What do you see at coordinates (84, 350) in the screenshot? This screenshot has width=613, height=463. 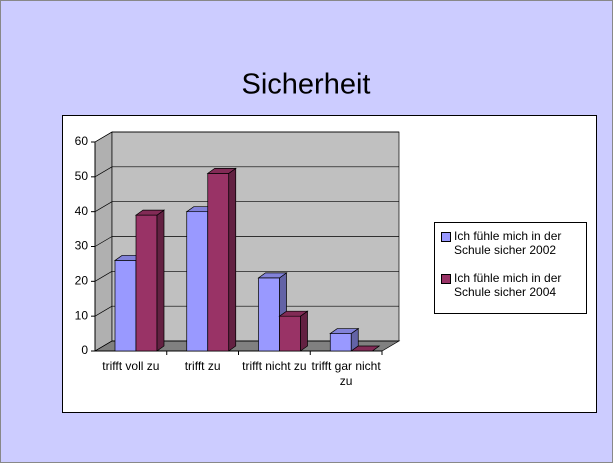 I see `y-tick-label: 0` at bounding box center [84, 350].